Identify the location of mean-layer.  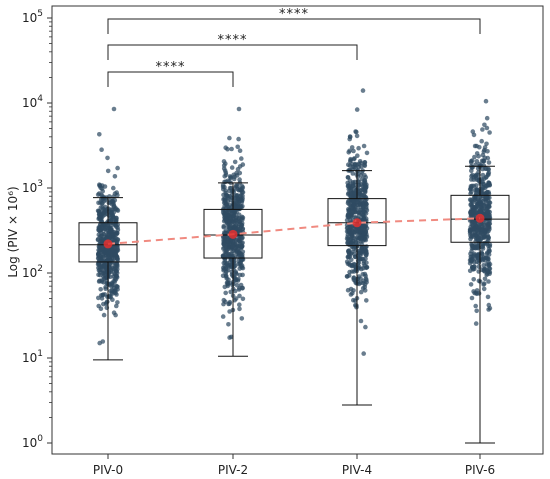
(294, 231).